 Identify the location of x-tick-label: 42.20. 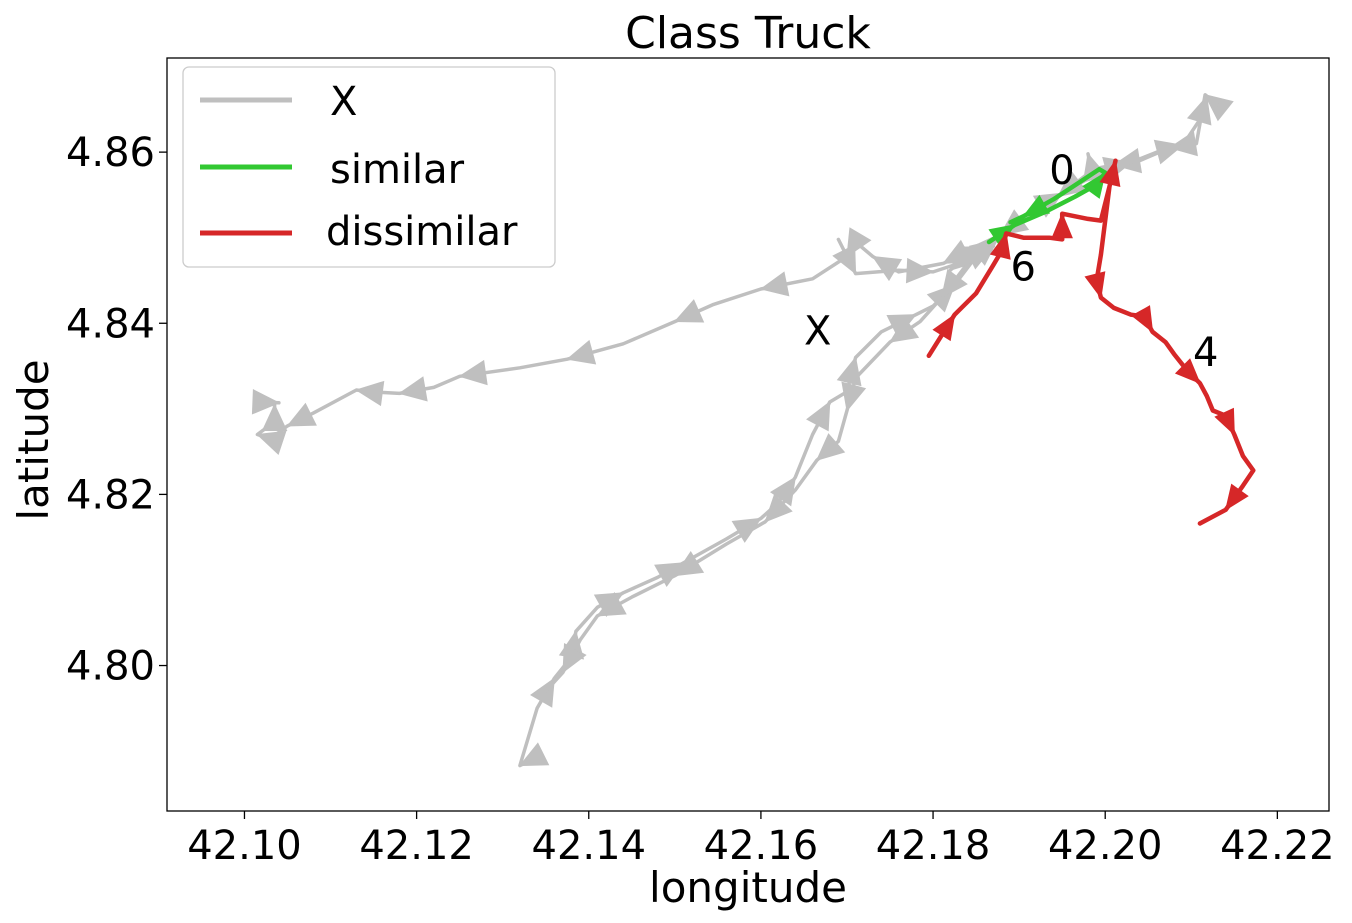
(1105, 846).